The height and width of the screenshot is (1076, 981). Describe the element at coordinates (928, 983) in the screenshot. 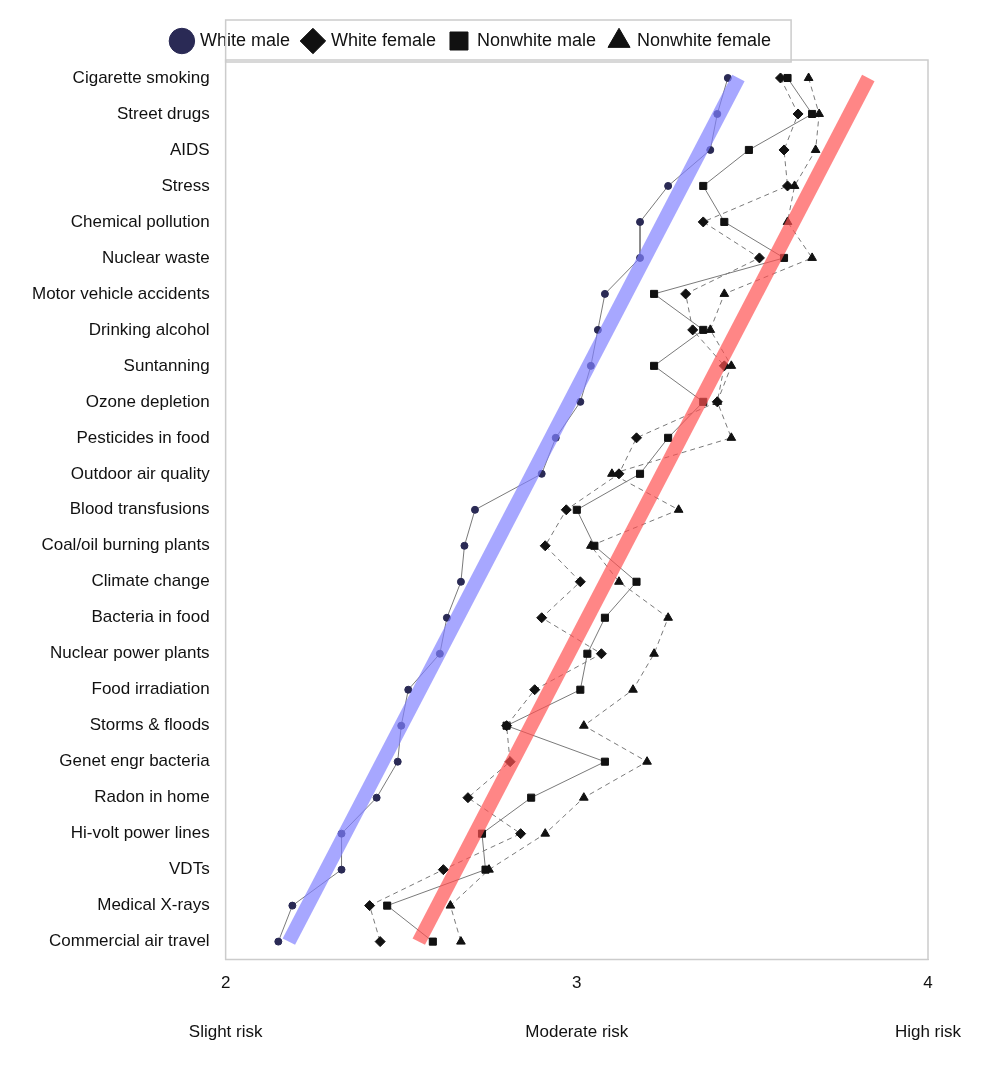

I see `x-tick-label: 4` at that location.